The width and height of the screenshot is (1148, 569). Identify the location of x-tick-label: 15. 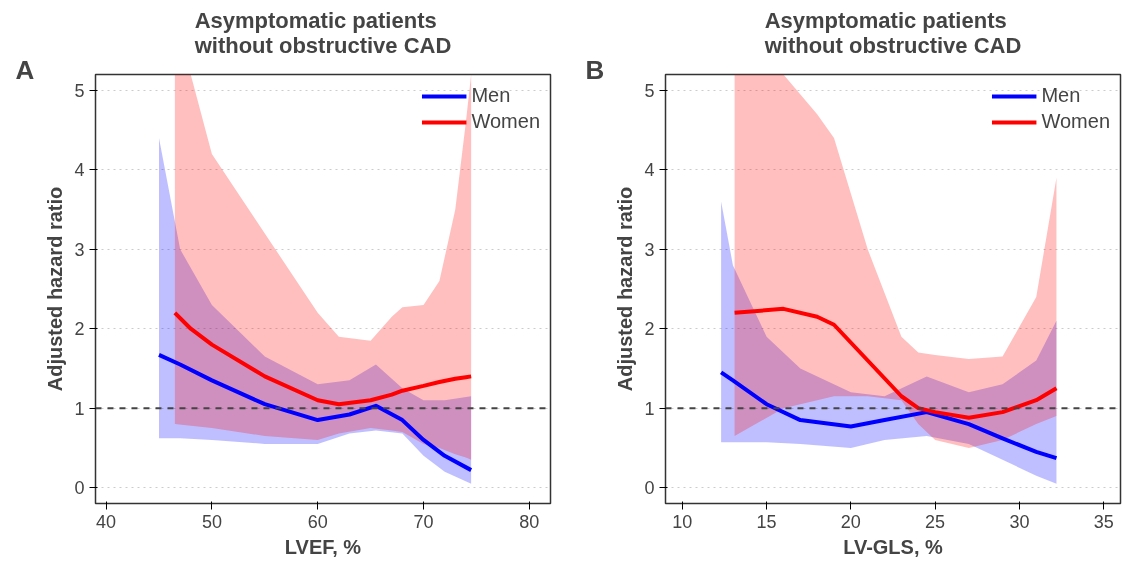
(766, 521).